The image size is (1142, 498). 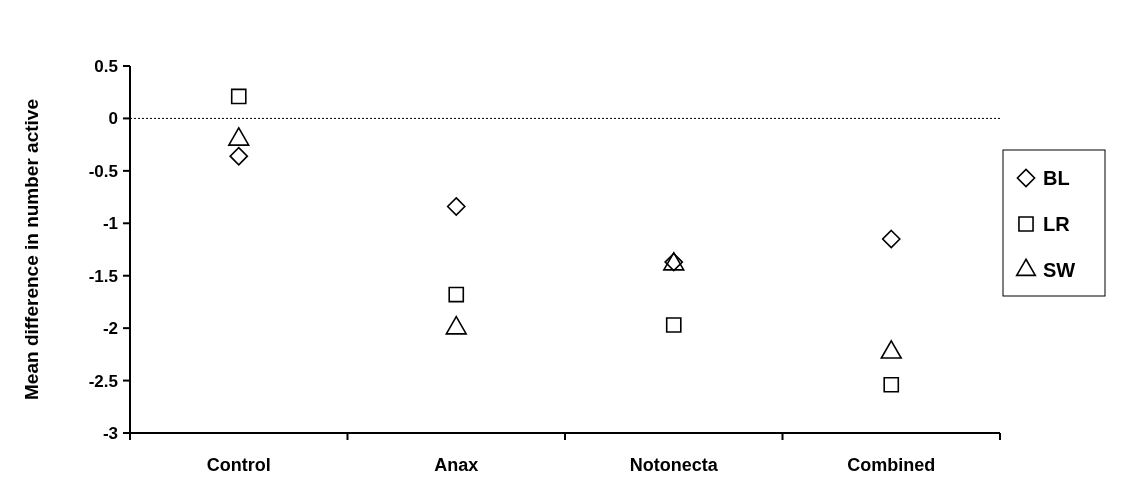 I want to click on x-tick-label: Notonecta, so click(x=674, y=465).